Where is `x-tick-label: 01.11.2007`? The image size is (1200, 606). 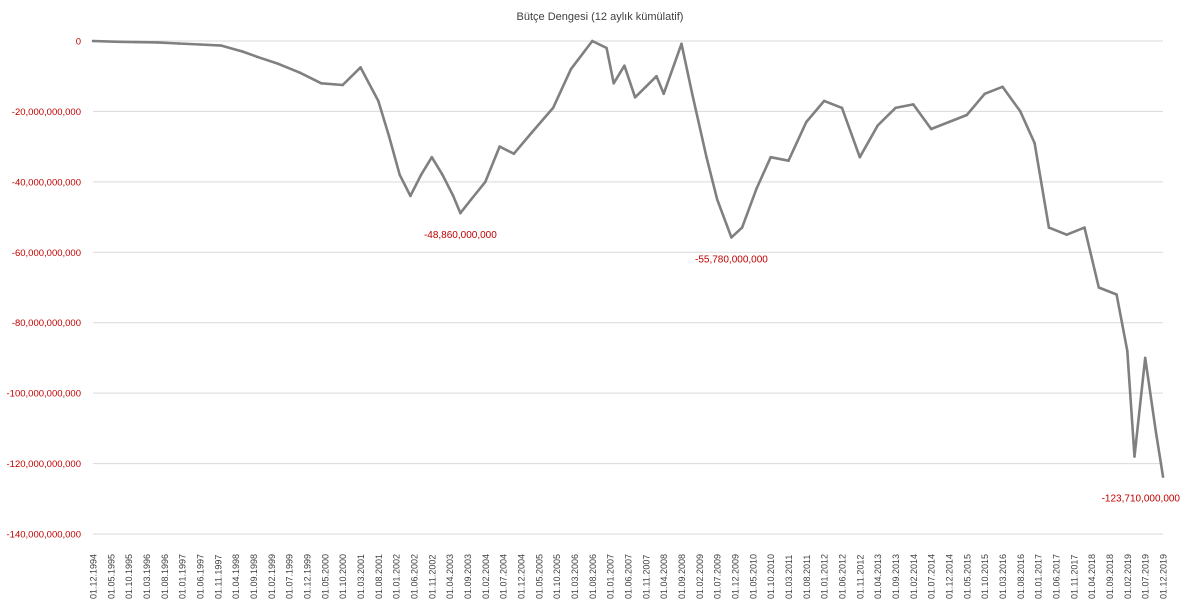
x-tick-label: 01.11.2007 is located at coordinates (646, 577).